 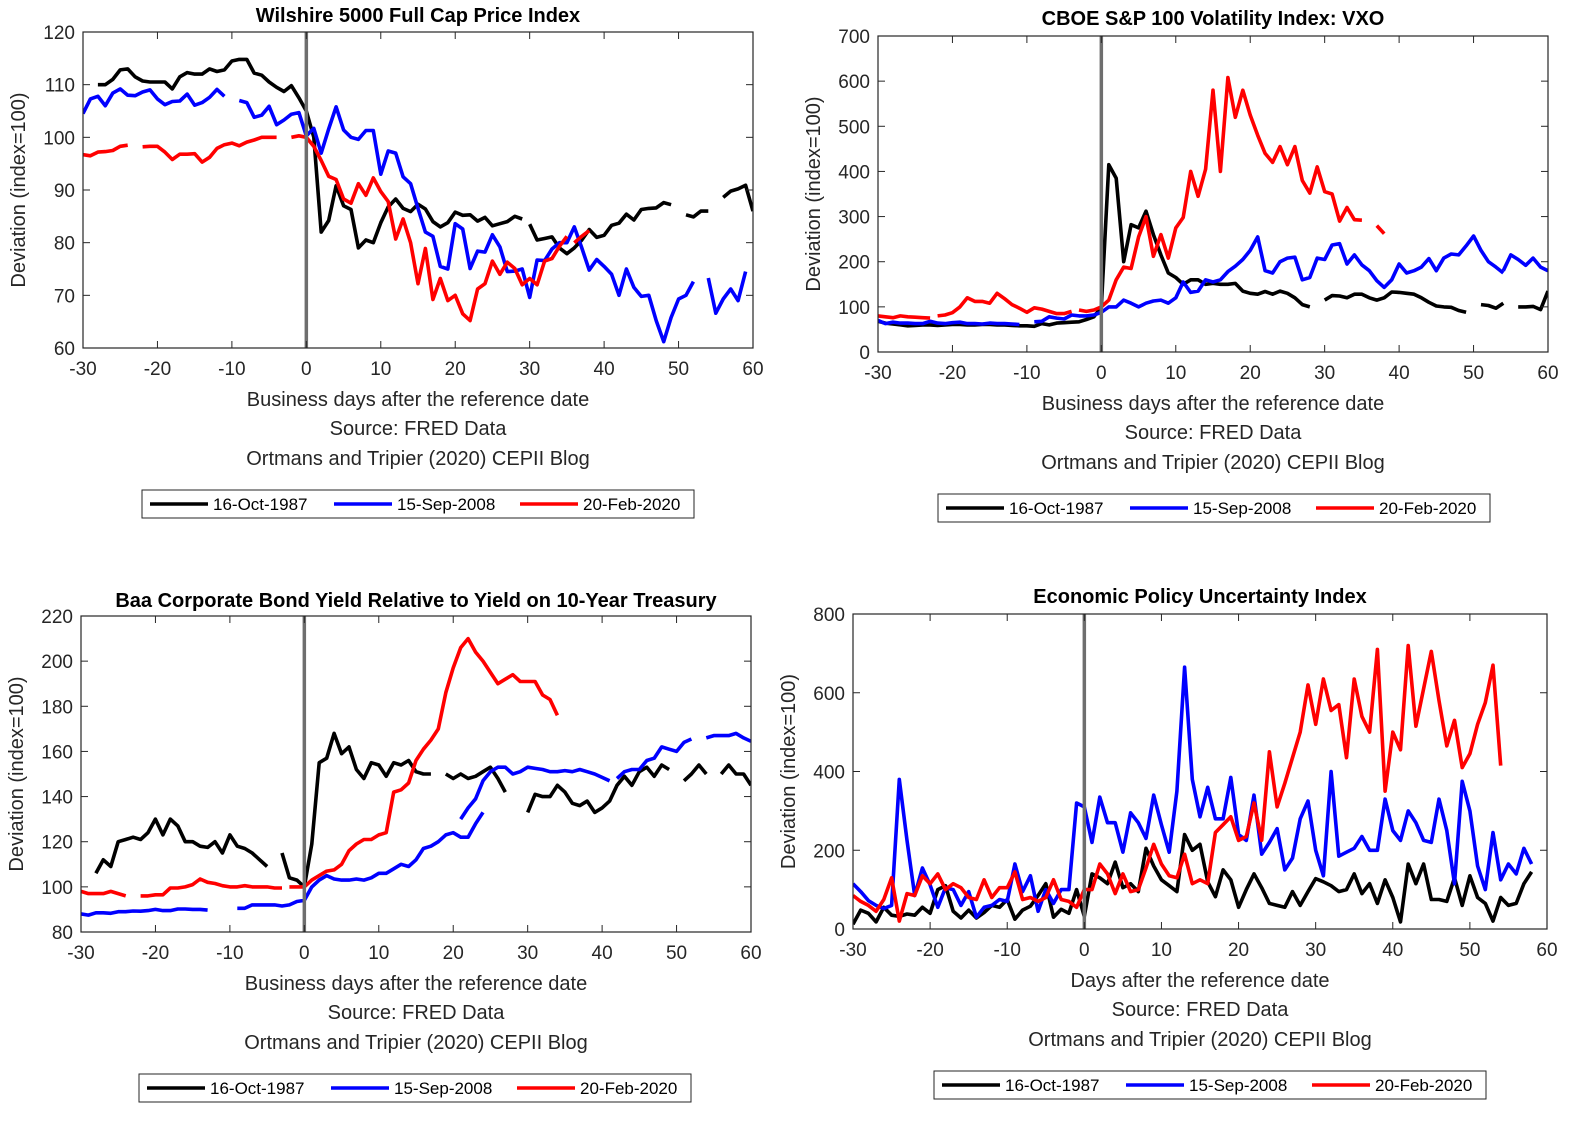 I want to click on legend: 16-Oct-1987 15-Sep-2008 20-Feb-2020, so click(x=415, y=1088).